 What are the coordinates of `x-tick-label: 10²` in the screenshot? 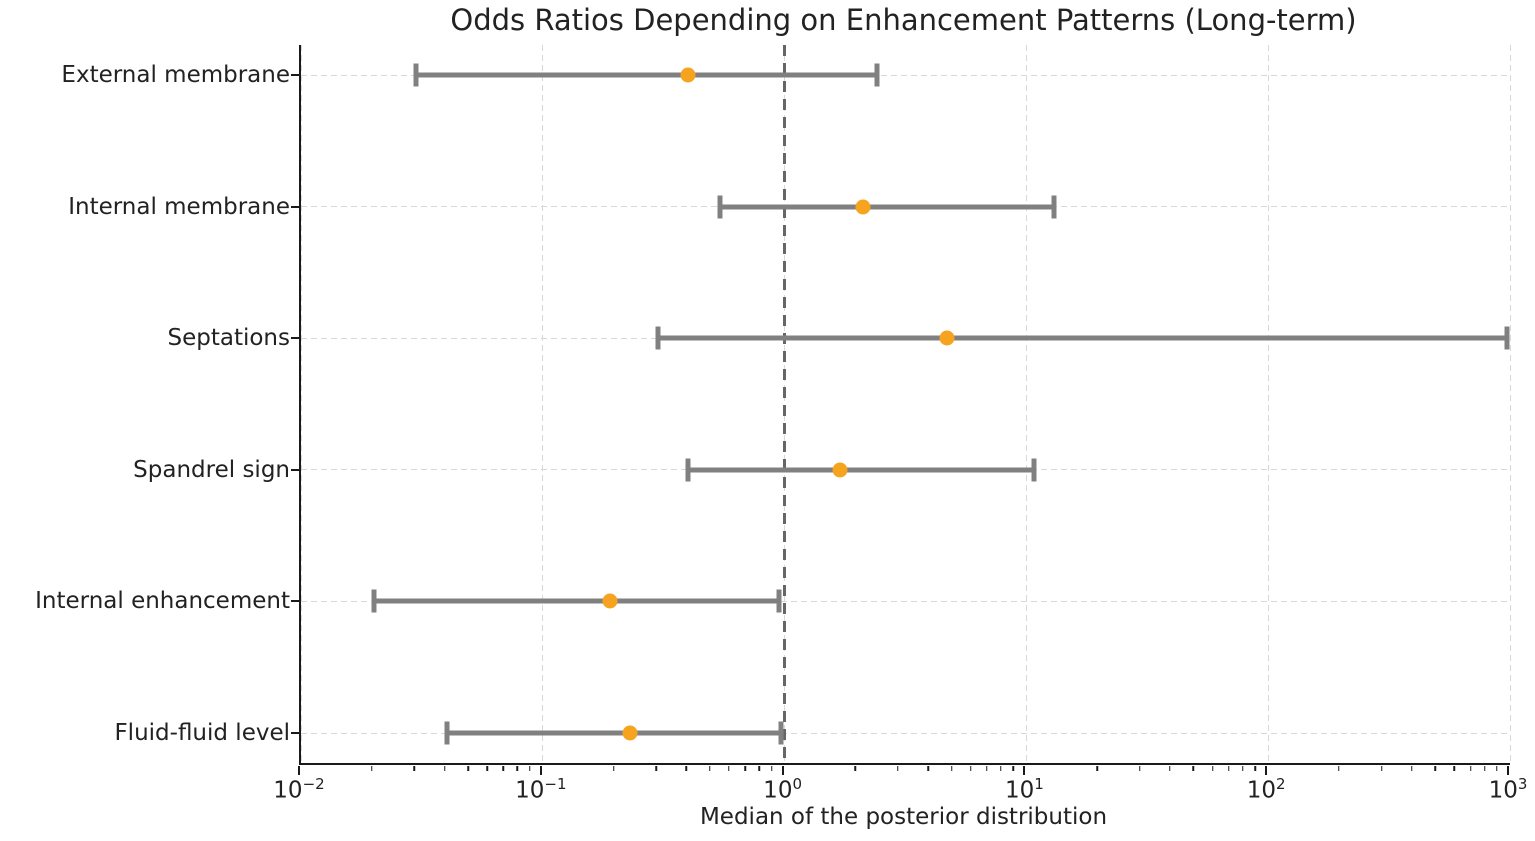 It's located at (1266, 789).